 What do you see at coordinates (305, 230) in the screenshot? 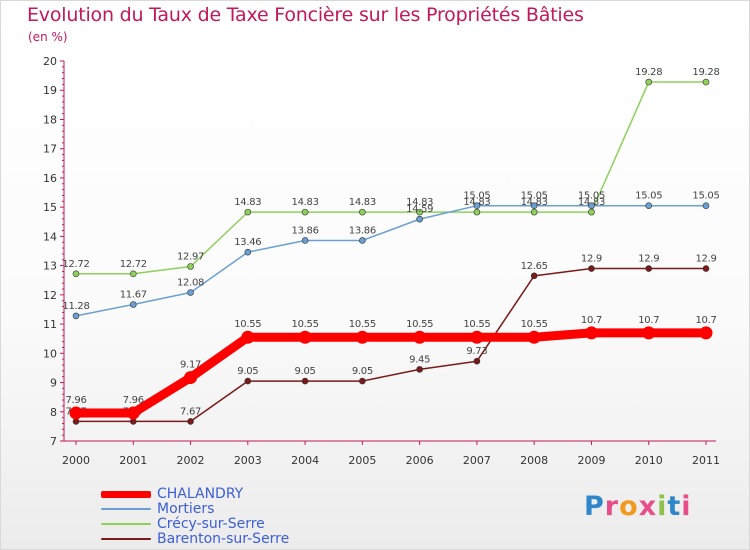
I see `data-label: 13.86` at bounding box center [305, 230].